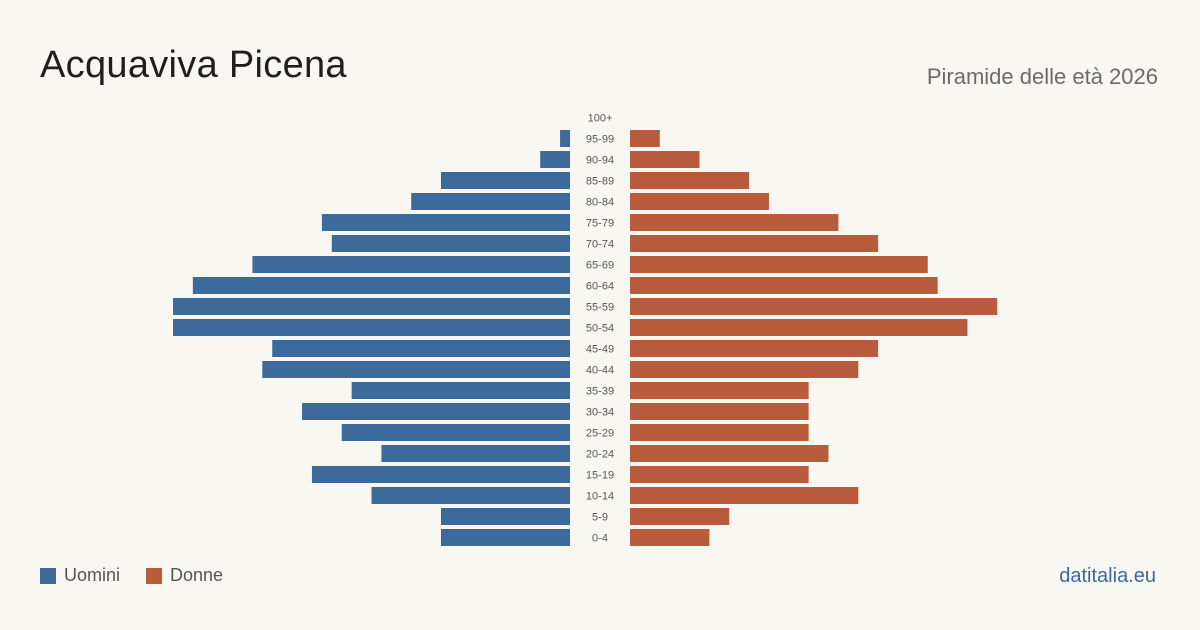  Describe the element at coordinates (600, 434) in the screenshot. I see `age-label-25-29: 25-29` at that location.